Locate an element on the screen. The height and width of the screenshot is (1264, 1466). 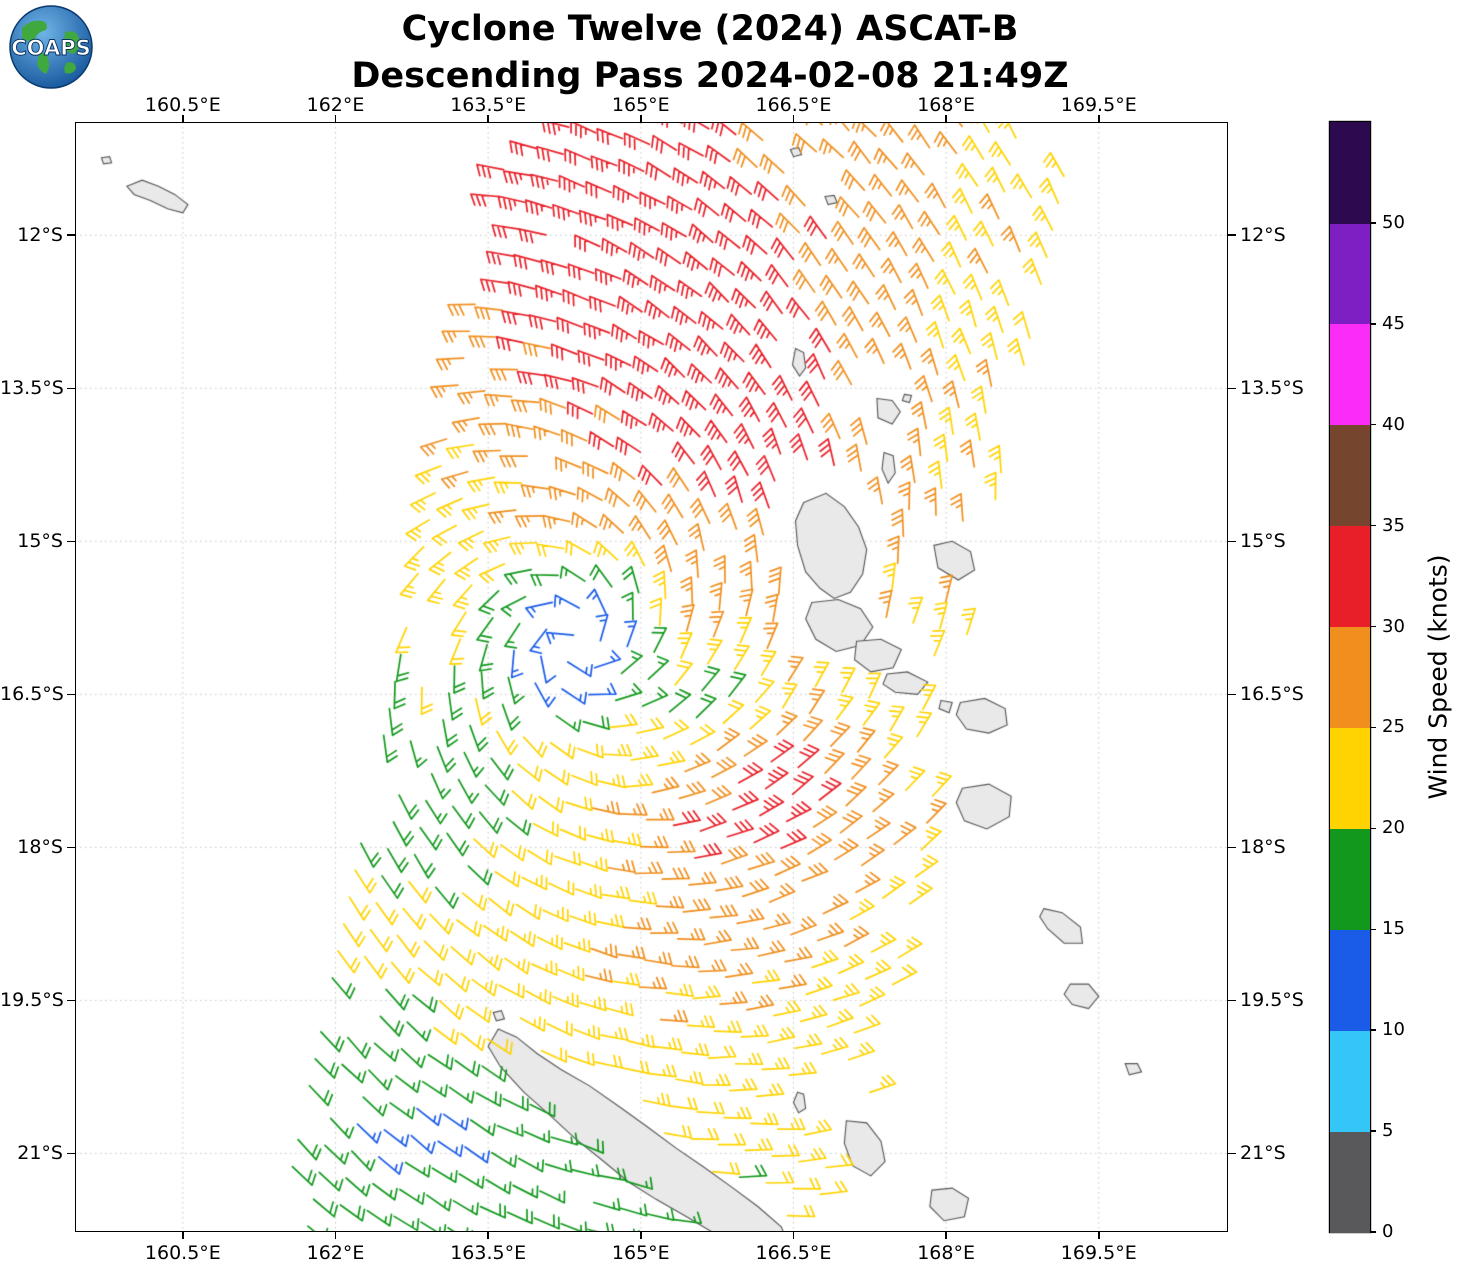
y-tick-label-left: 15°S is located at coordinates (40, 541).